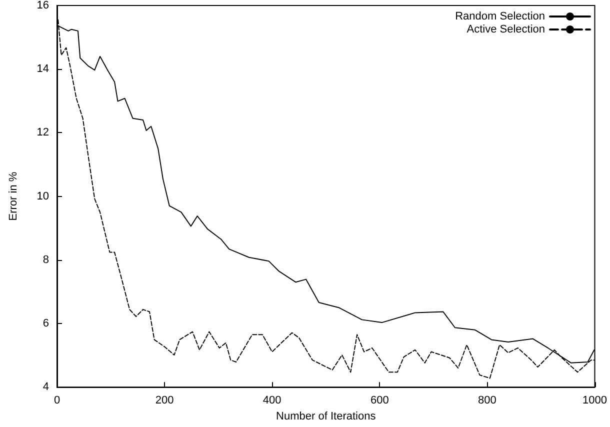 Image resolution: width=610 pixels, height=427 pixels. What do you see at coordinates (42, 196) in the screenshot?
I see `y-tick-label: 10` at bounding box center [42, 196].